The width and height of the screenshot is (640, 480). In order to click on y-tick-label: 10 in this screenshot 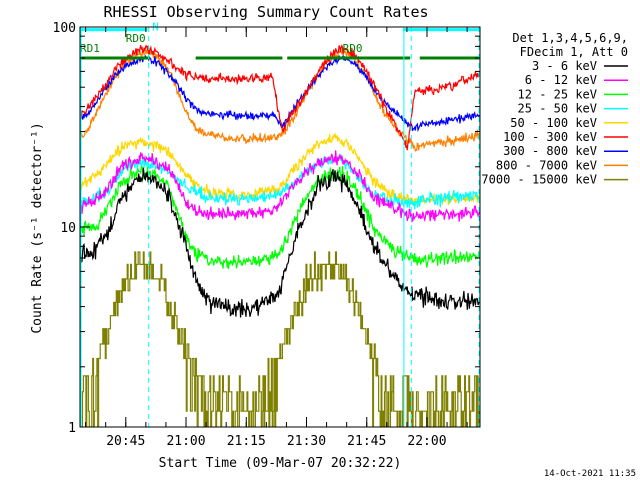, I will do `click(68, 228)`.